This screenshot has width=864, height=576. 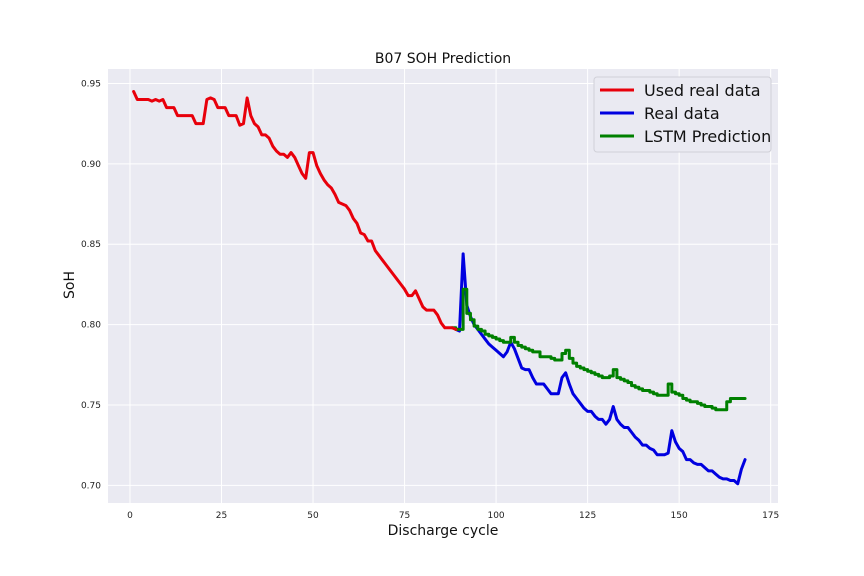 I want to click on chart-title: B07 SOH Prediction, so click(x=443, y=59).